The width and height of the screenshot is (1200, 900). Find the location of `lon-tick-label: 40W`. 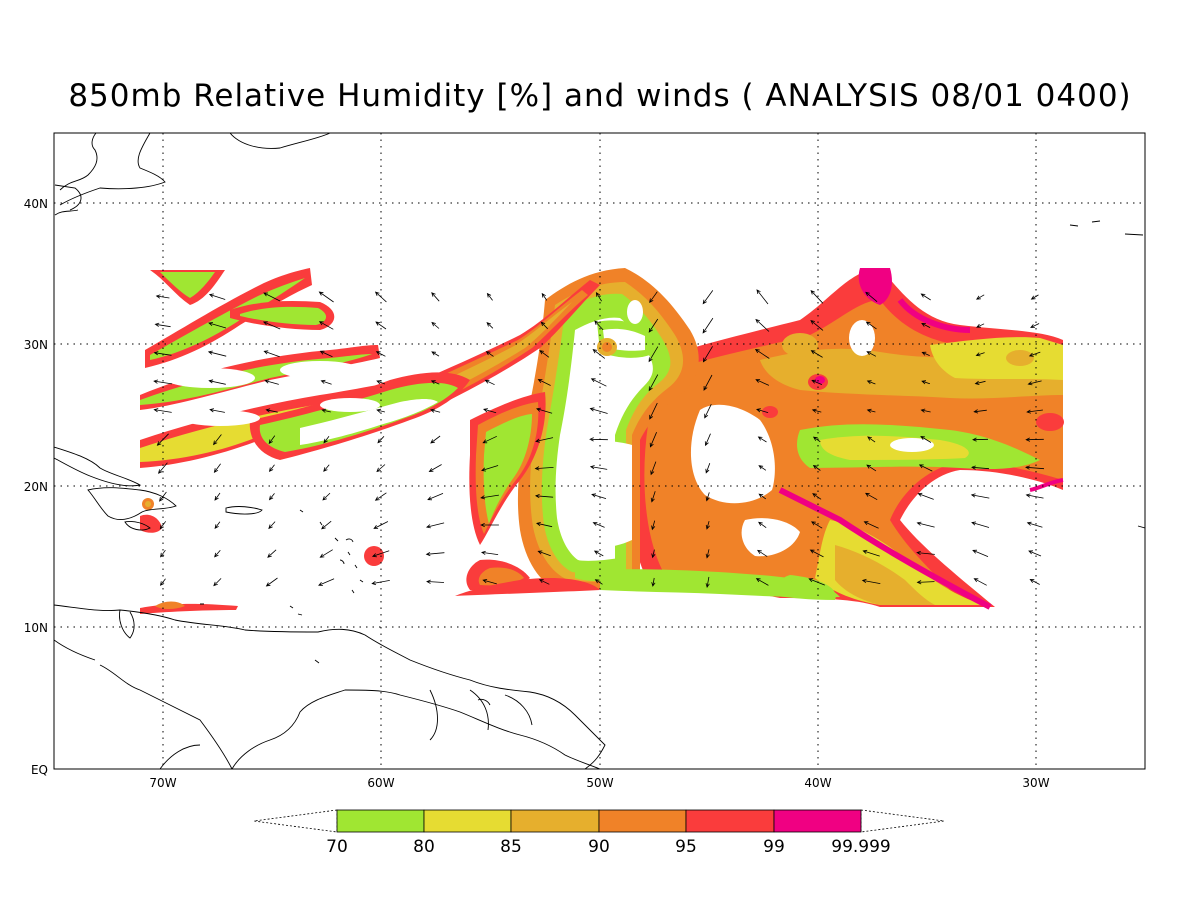

lon-tick-label: 40W is located at coordinates (817, 783).